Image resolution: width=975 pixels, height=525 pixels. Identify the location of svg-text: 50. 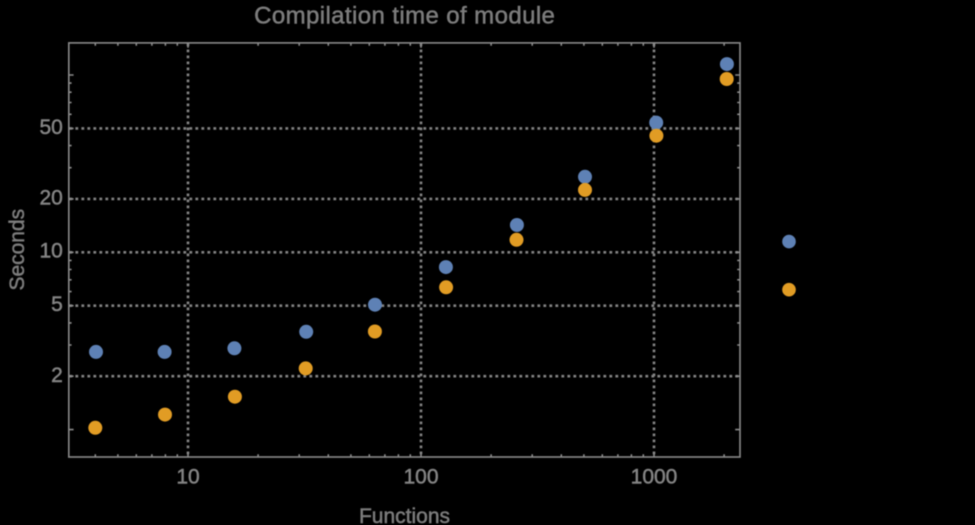
(50, 127).